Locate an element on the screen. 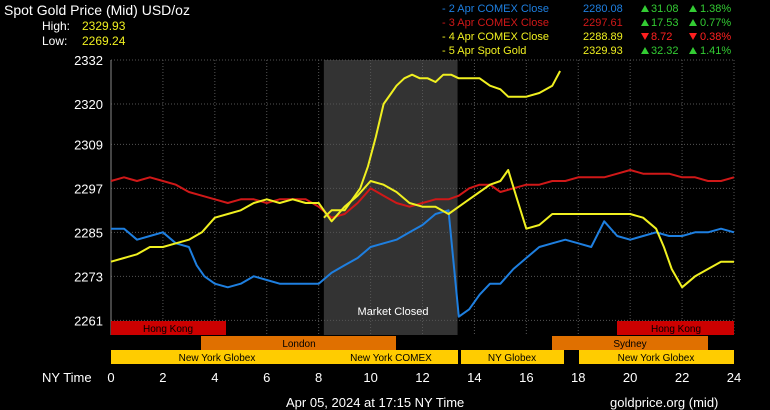 The height and width of the screenshot is (410, 770). x-axis-label: NY Time is located at coordinates (67, 377).